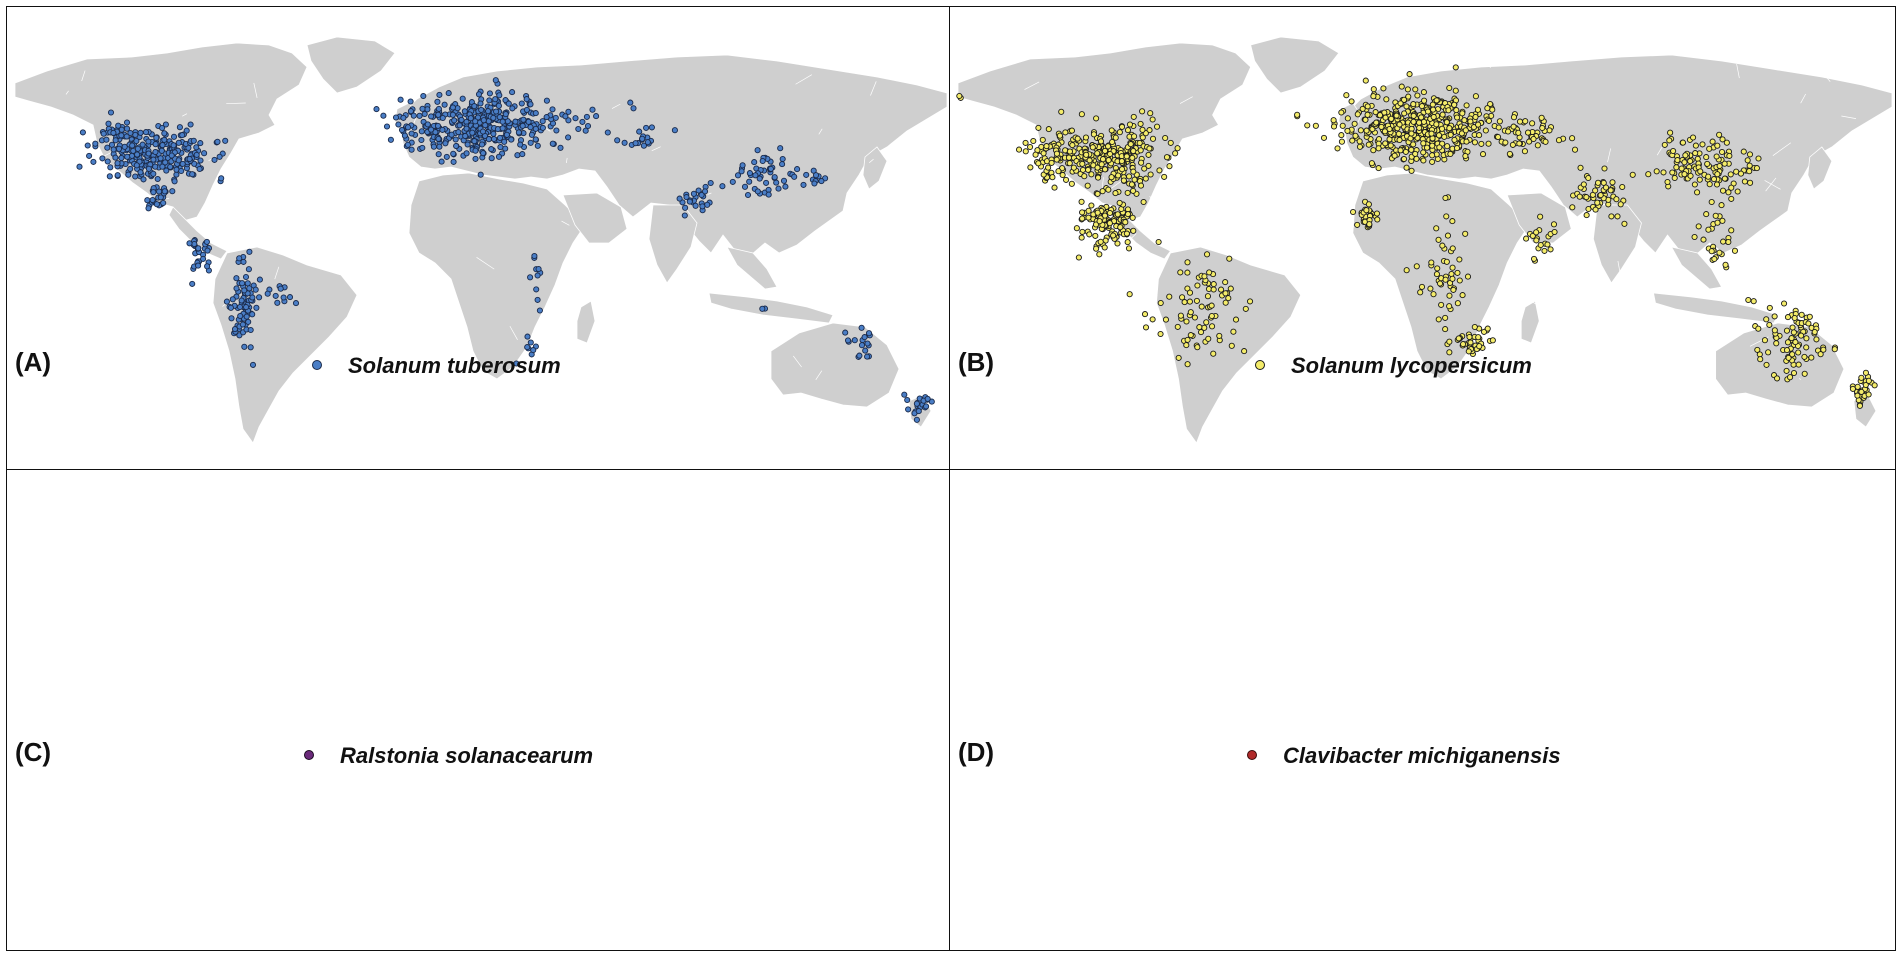  I want to click on legend-c: Ralstonia solanacearum, so click(448, 756).